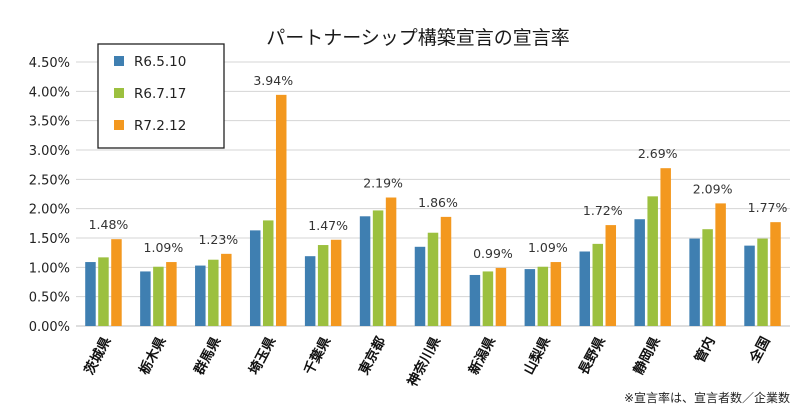  Describe the element at coordinates (273, 80) in the screenshot. I see `data-label: 3.94%` at that location.